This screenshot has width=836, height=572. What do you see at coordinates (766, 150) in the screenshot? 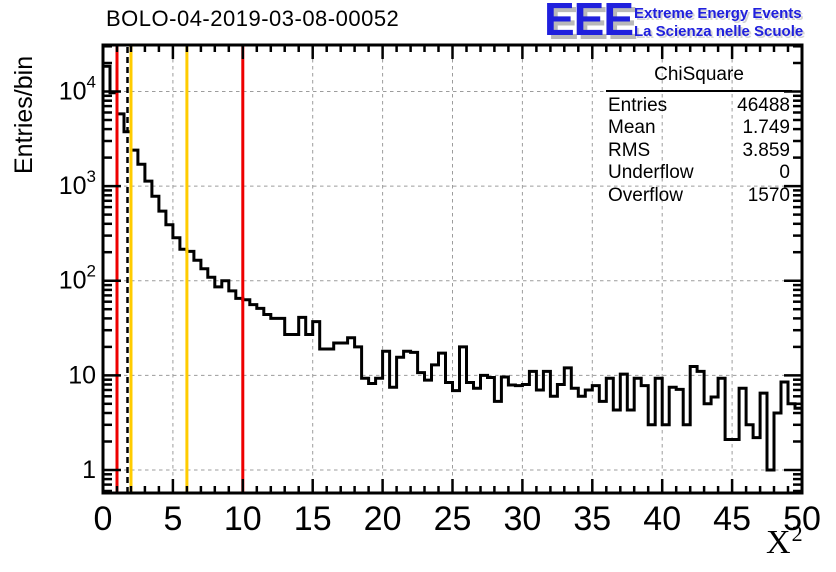
I see `stats-value: 3.859` at bounding box center [766, 150].